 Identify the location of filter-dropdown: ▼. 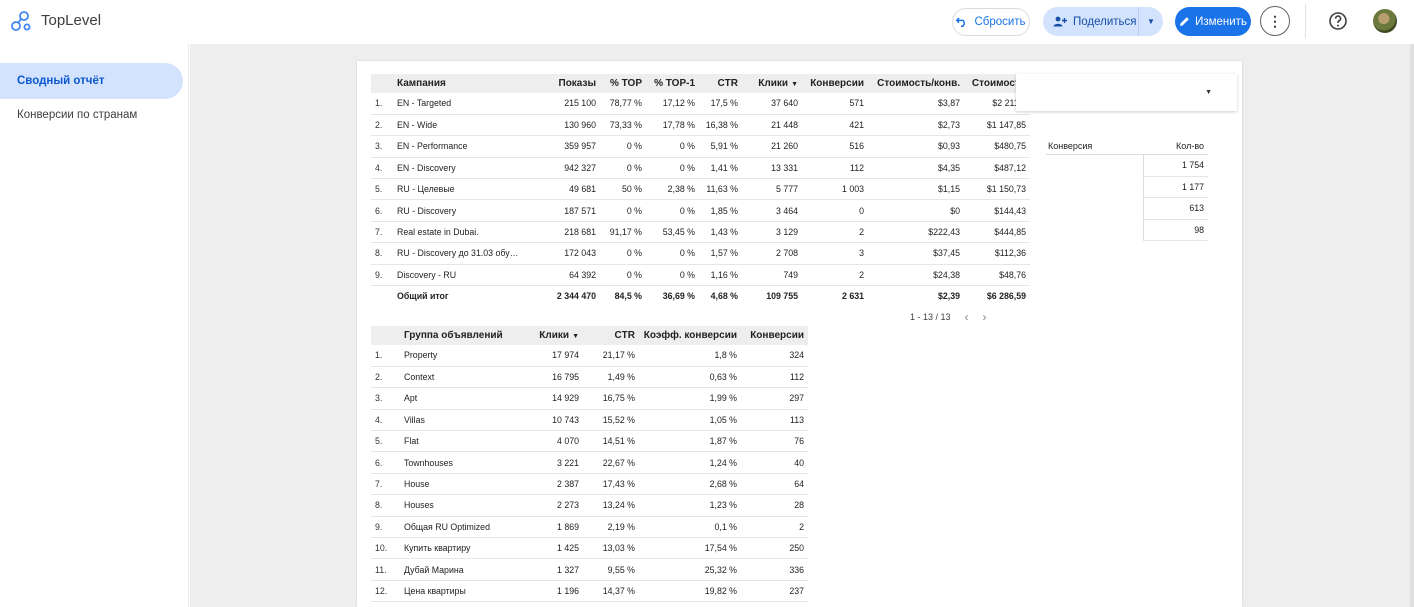
(1126, 92).